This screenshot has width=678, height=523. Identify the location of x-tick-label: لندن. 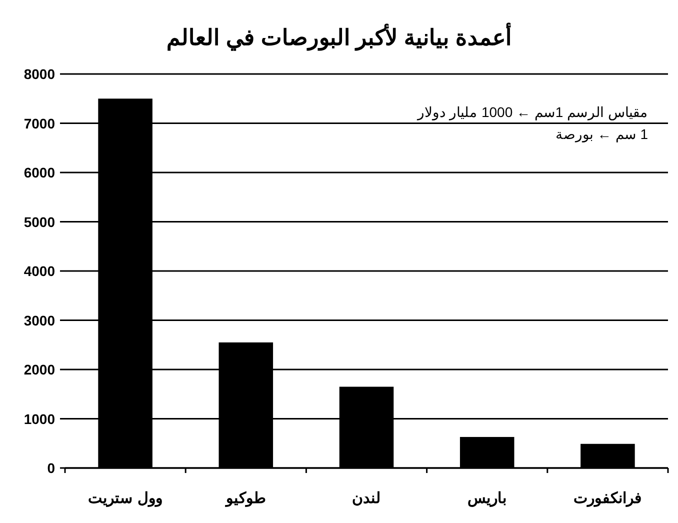
(366, 498).